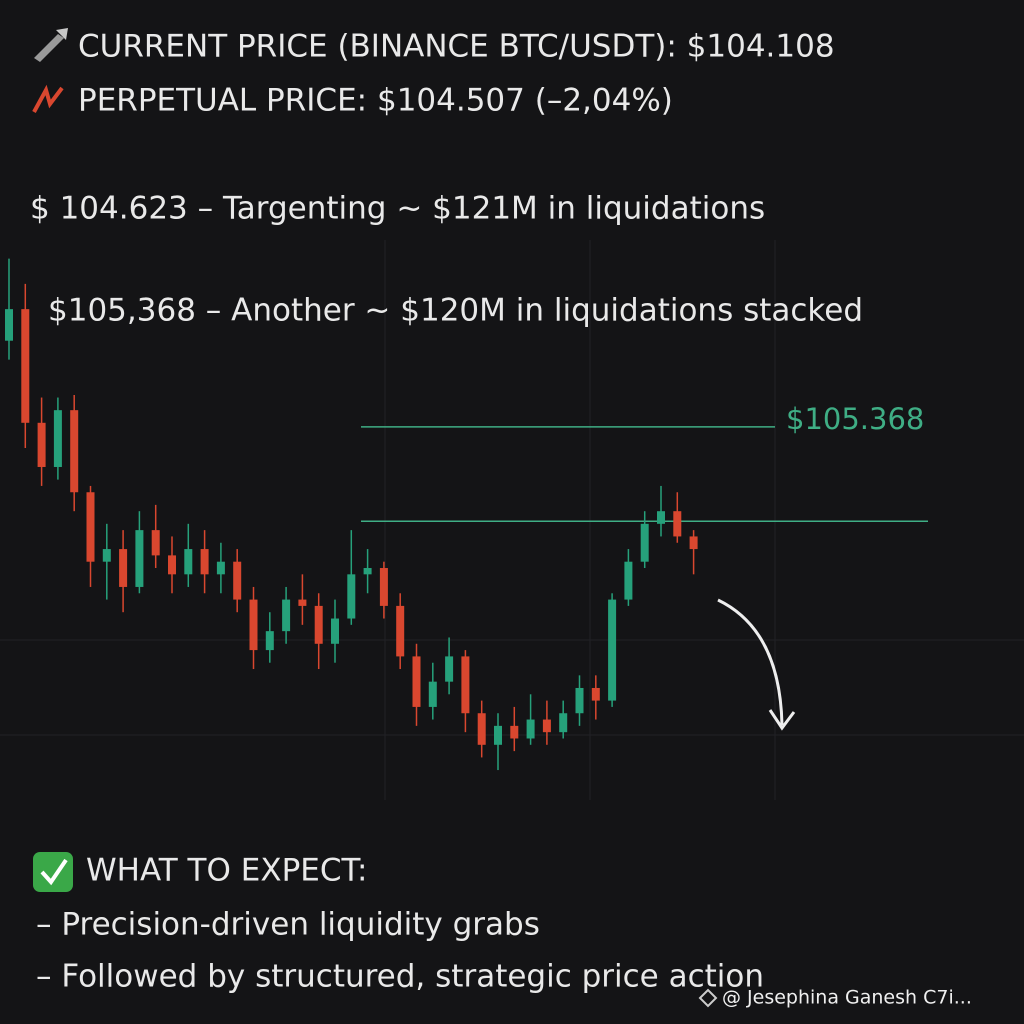 Image resolution: width=1024 pixels, height=1024 pixels. I want to click on arrow, so click(756, 664).